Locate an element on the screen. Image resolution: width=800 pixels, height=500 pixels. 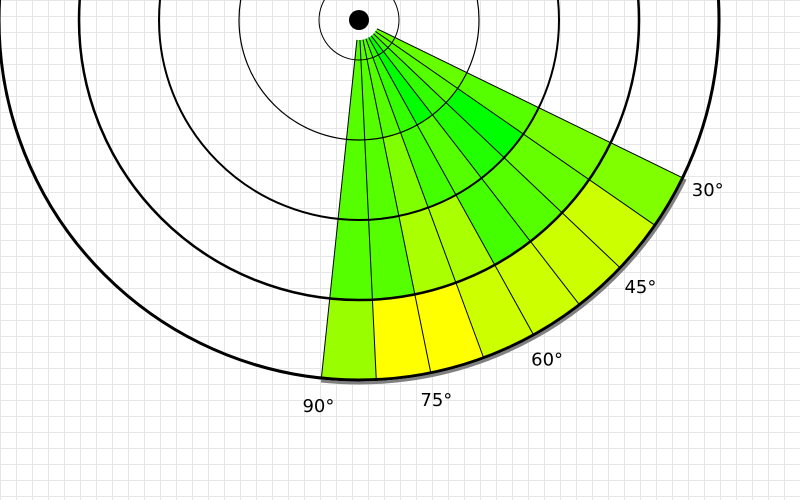
center-dot is located at coordinates (359, 20).